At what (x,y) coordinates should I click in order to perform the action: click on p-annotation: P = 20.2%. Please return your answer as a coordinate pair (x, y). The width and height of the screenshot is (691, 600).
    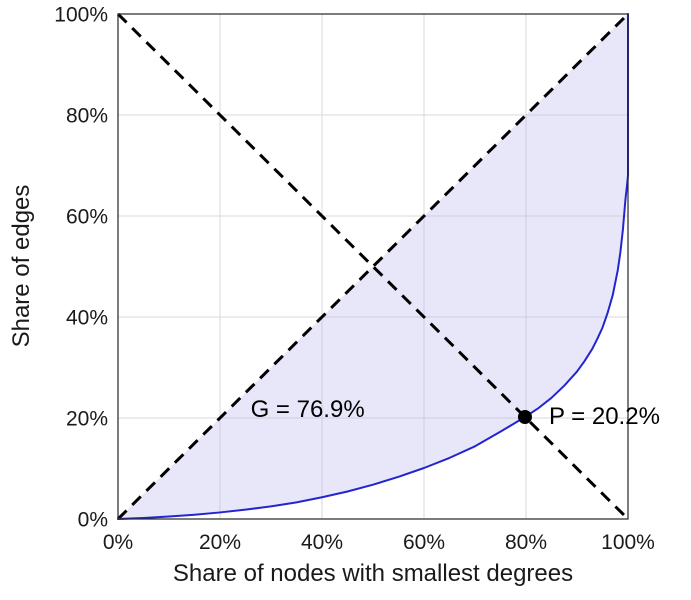
    Looking at the image, I should click on (604, 416).